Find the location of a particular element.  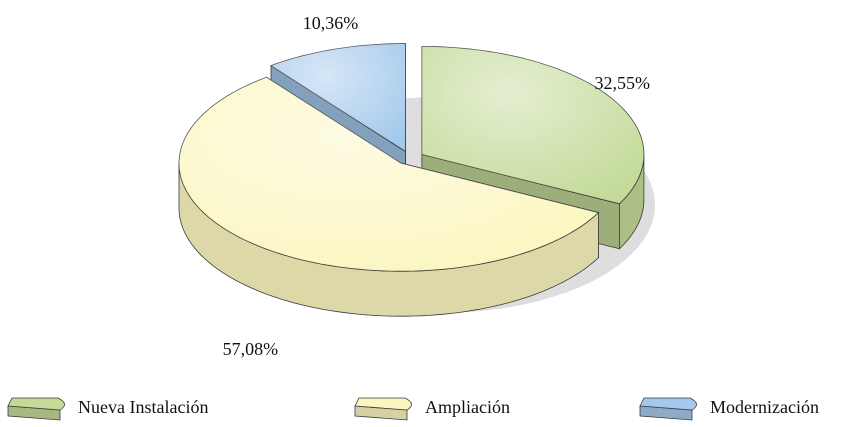

legend-label: Ampliación is located at coordinates (467, 407).